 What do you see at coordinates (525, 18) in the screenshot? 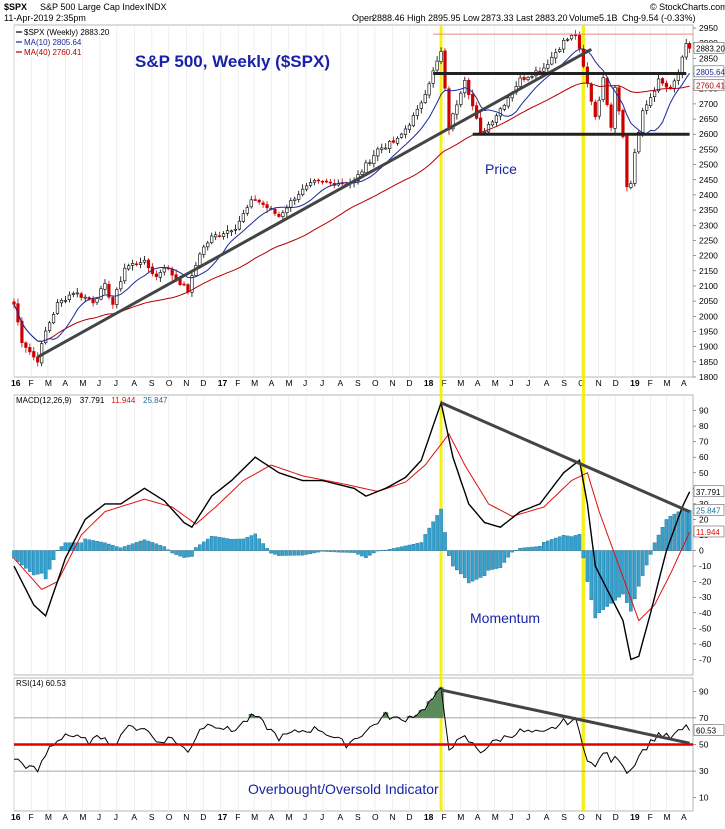
I see `last-label: Last` at bounding box center [525, 18].